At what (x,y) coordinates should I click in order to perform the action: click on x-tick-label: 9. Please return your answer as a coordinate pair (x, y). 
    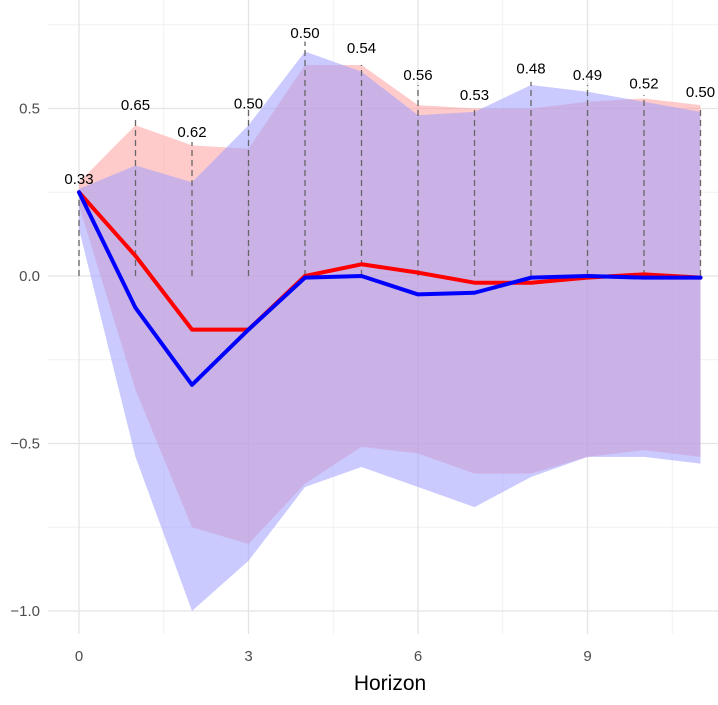
    Looking at the image, I should click on (587, 656).